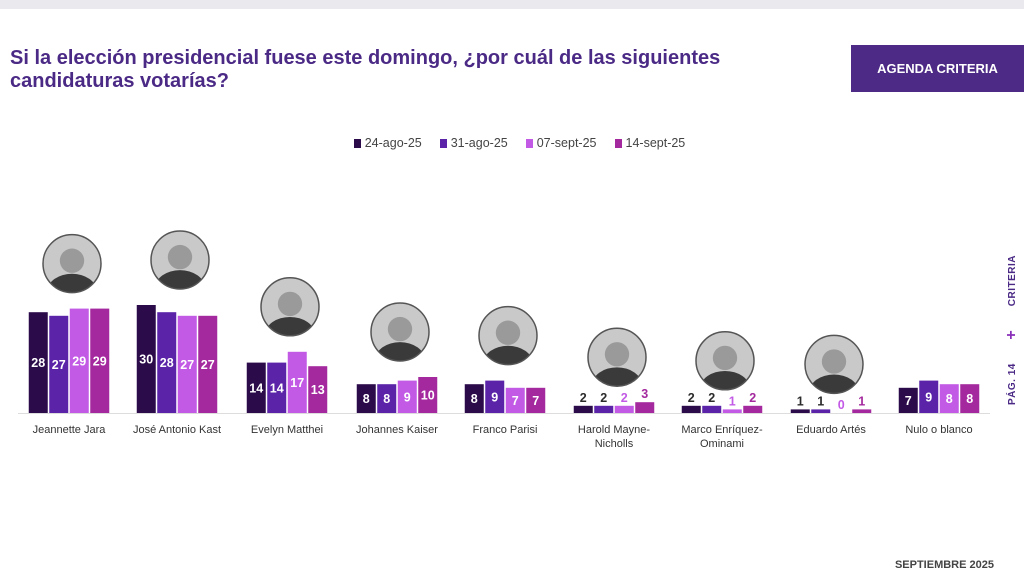 The image size is (1024, 580). What do you see at coordinates (177, 430) in the screenshot?
I see `category-label: José Antonio Kast` at bounding box center [177, 430].